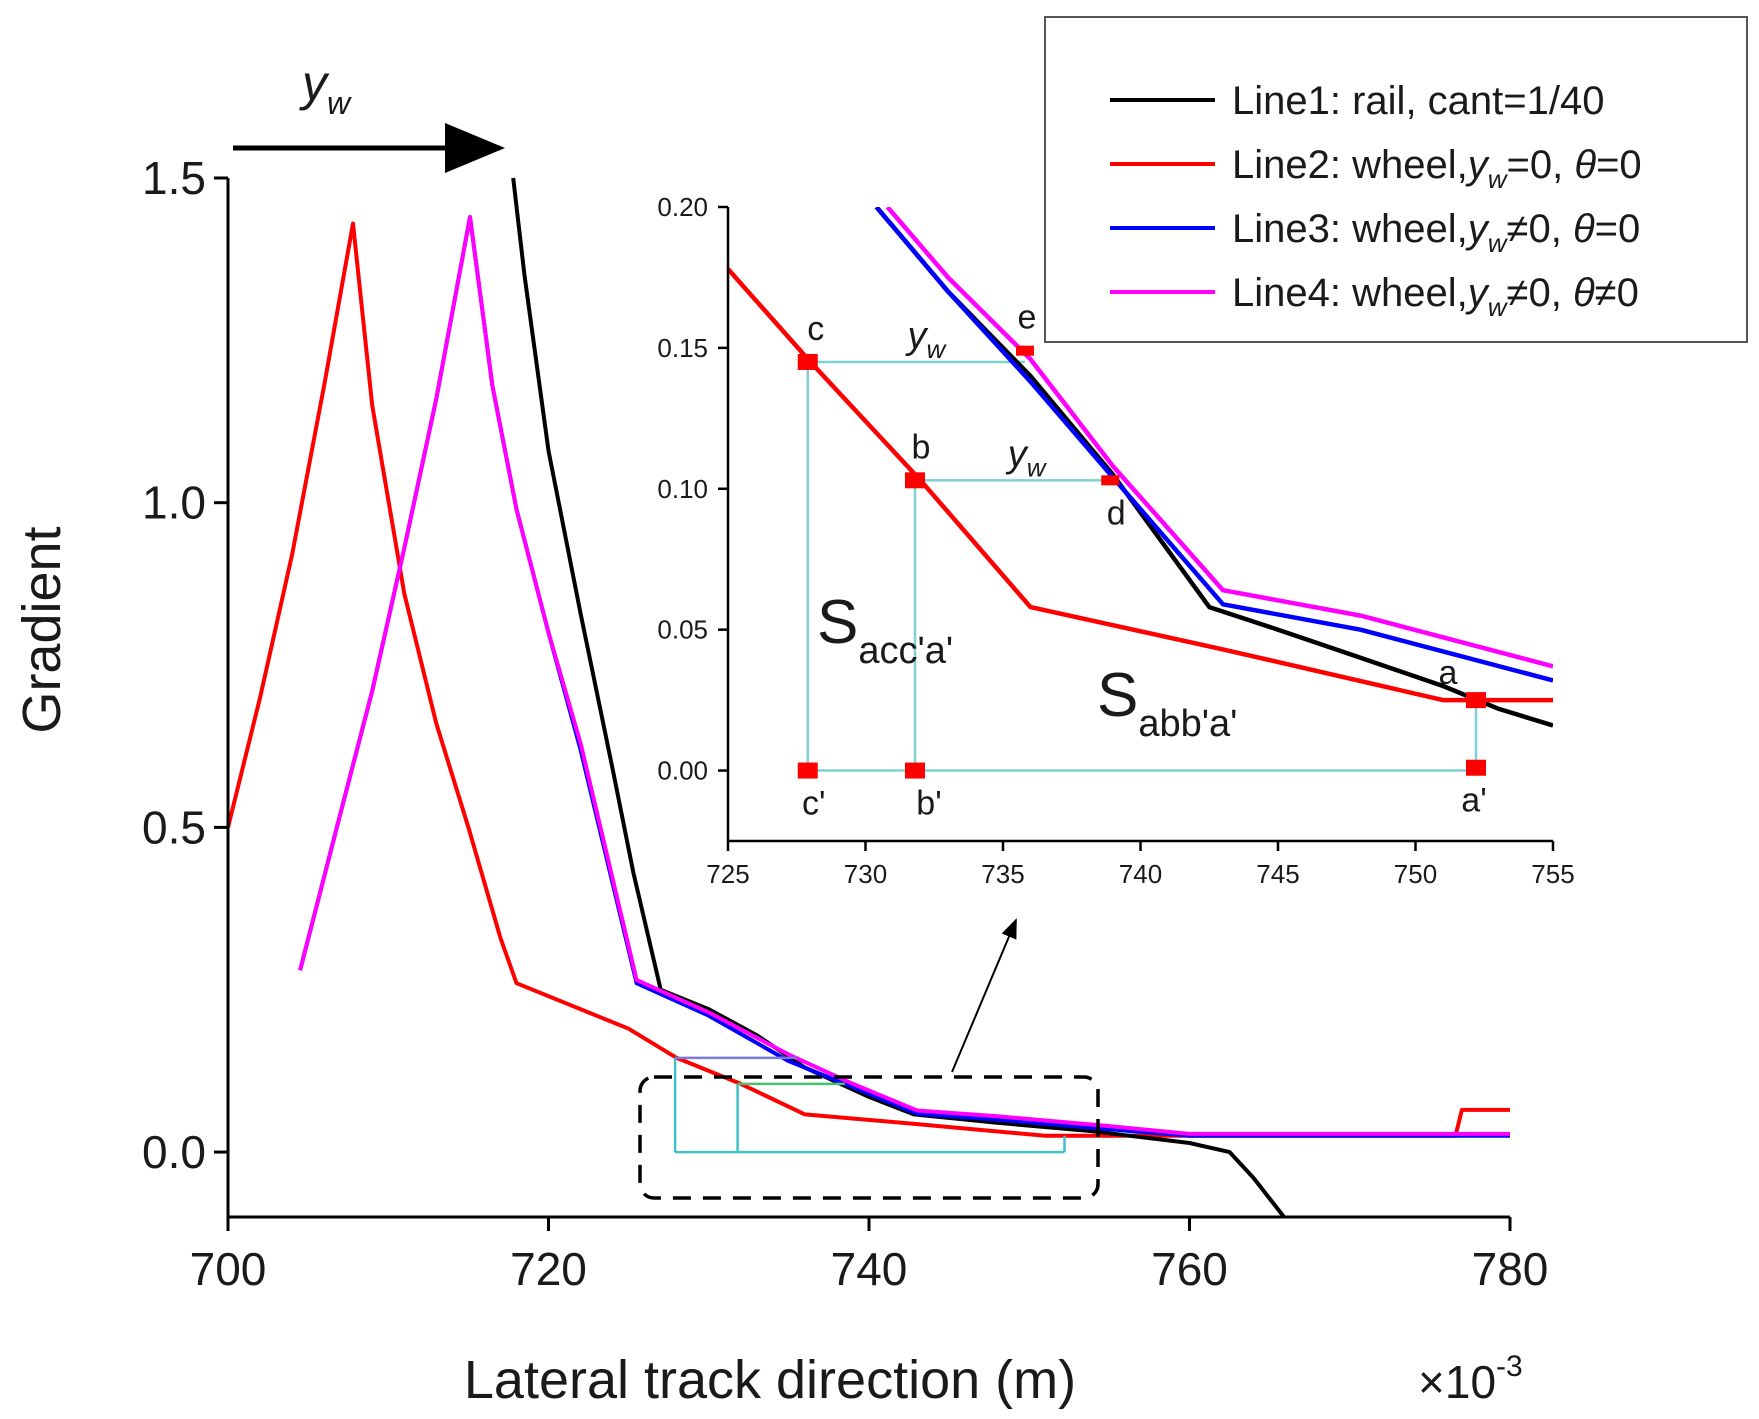 This screenshot has width=1759, height=1419. I want to click on legend-label-line2: Line2: wheel,yw=0, θ=0, so click(1437, 168).